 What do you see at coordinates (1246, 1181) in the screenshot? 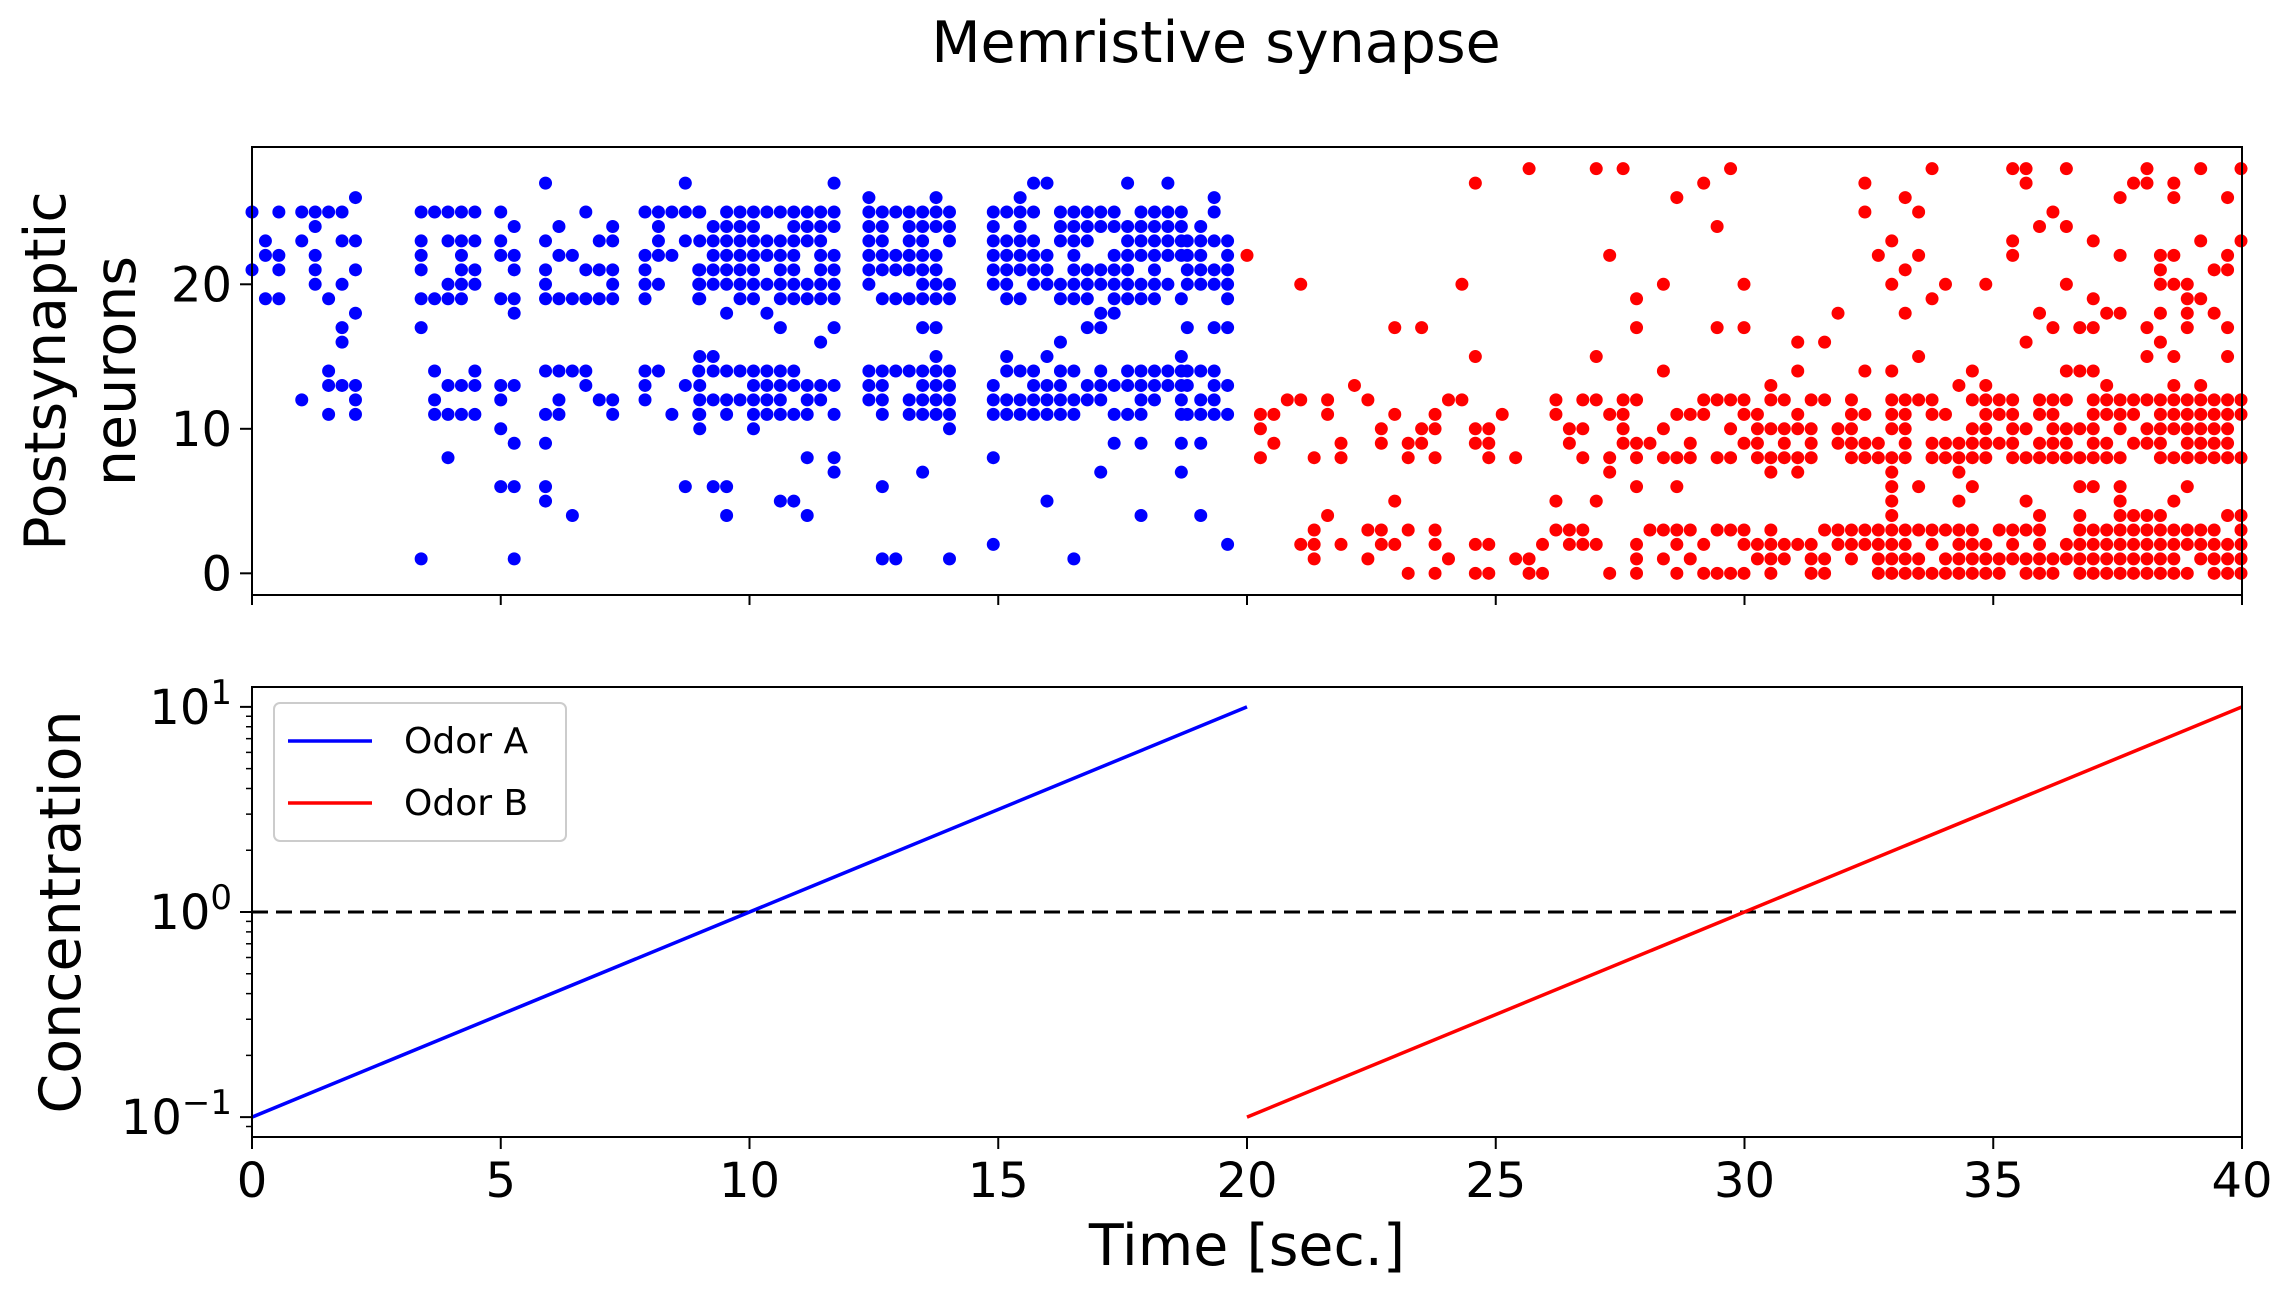
I see `concentration-xtick-label: 20` at bounding box center [1246, 1181].